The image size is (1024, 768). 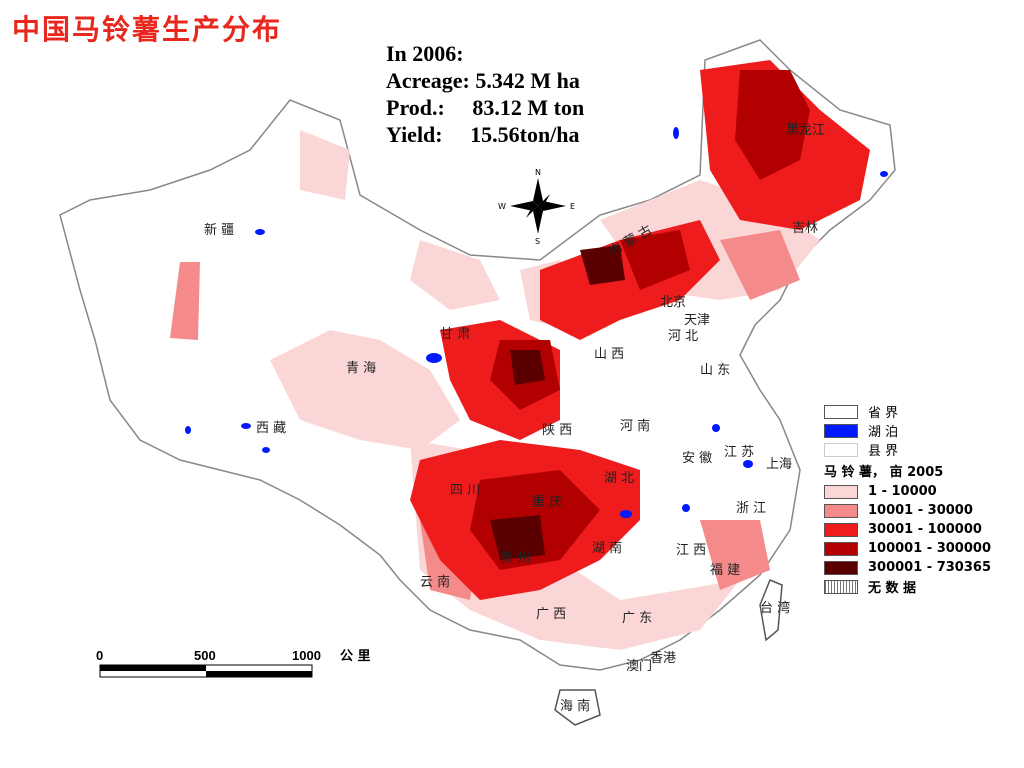 What do you see at coordinates (805, 130) in the screenshot?
I see `label-heilongjiang: 黑龙江` at bounding box center [805, 130].